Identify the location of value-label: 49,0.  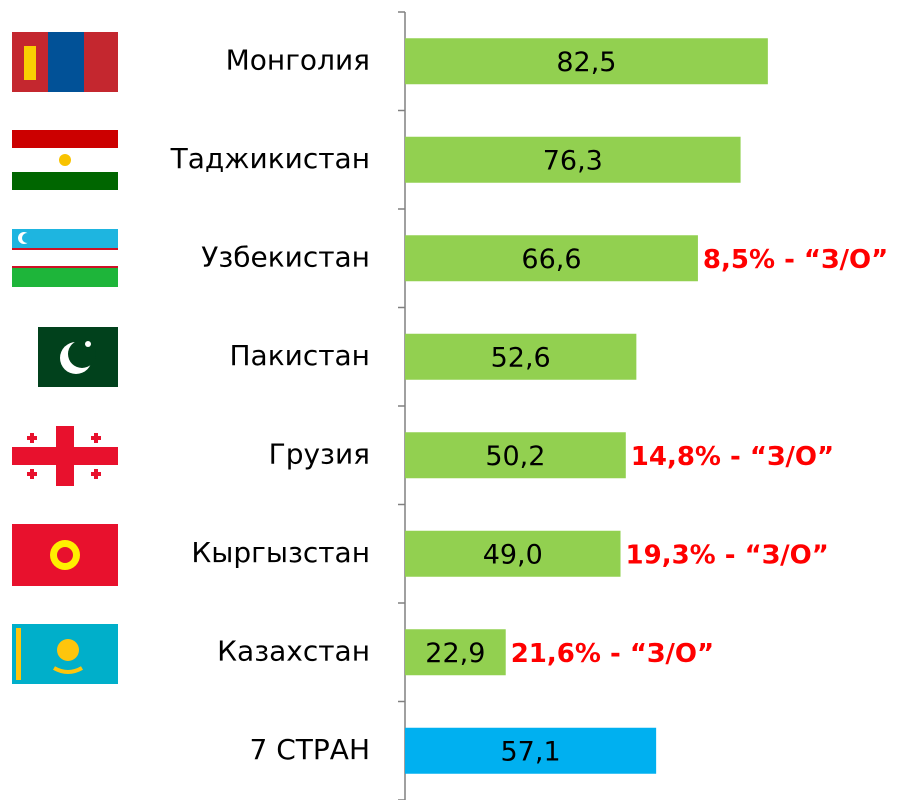
(513, 554).